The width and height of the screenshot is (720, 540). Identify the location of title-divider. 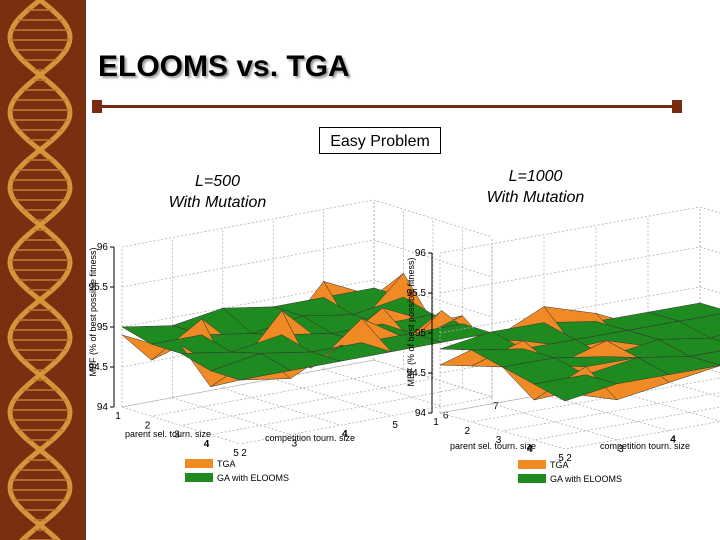
(387, 106).